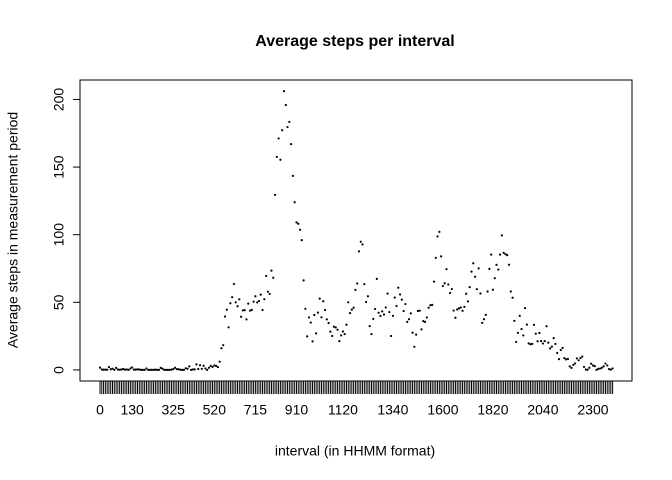 Image resolution: width=672 pixels, height=480 pixels. What do you see at coordinates (174, 410) in the screenshot?
I see `x-tick-label: 325` at bounding box center [174, 410].